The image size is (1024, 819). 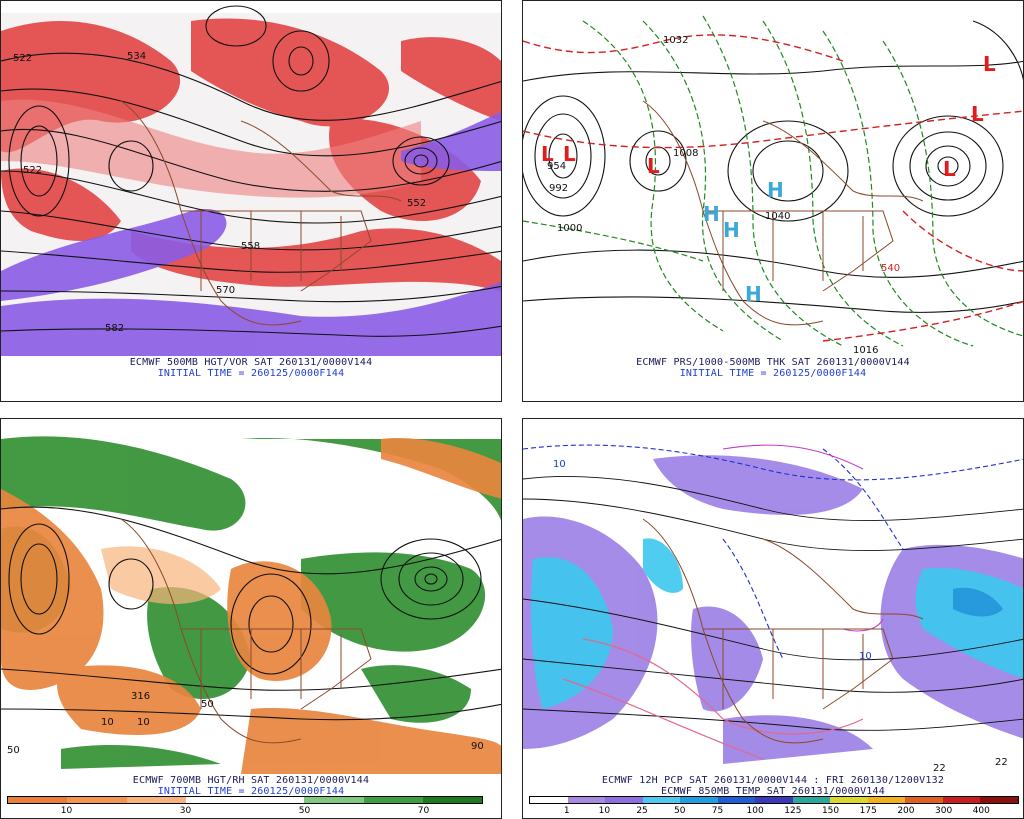 I want to click on contour-label: 540, so click(x=890, y=268).